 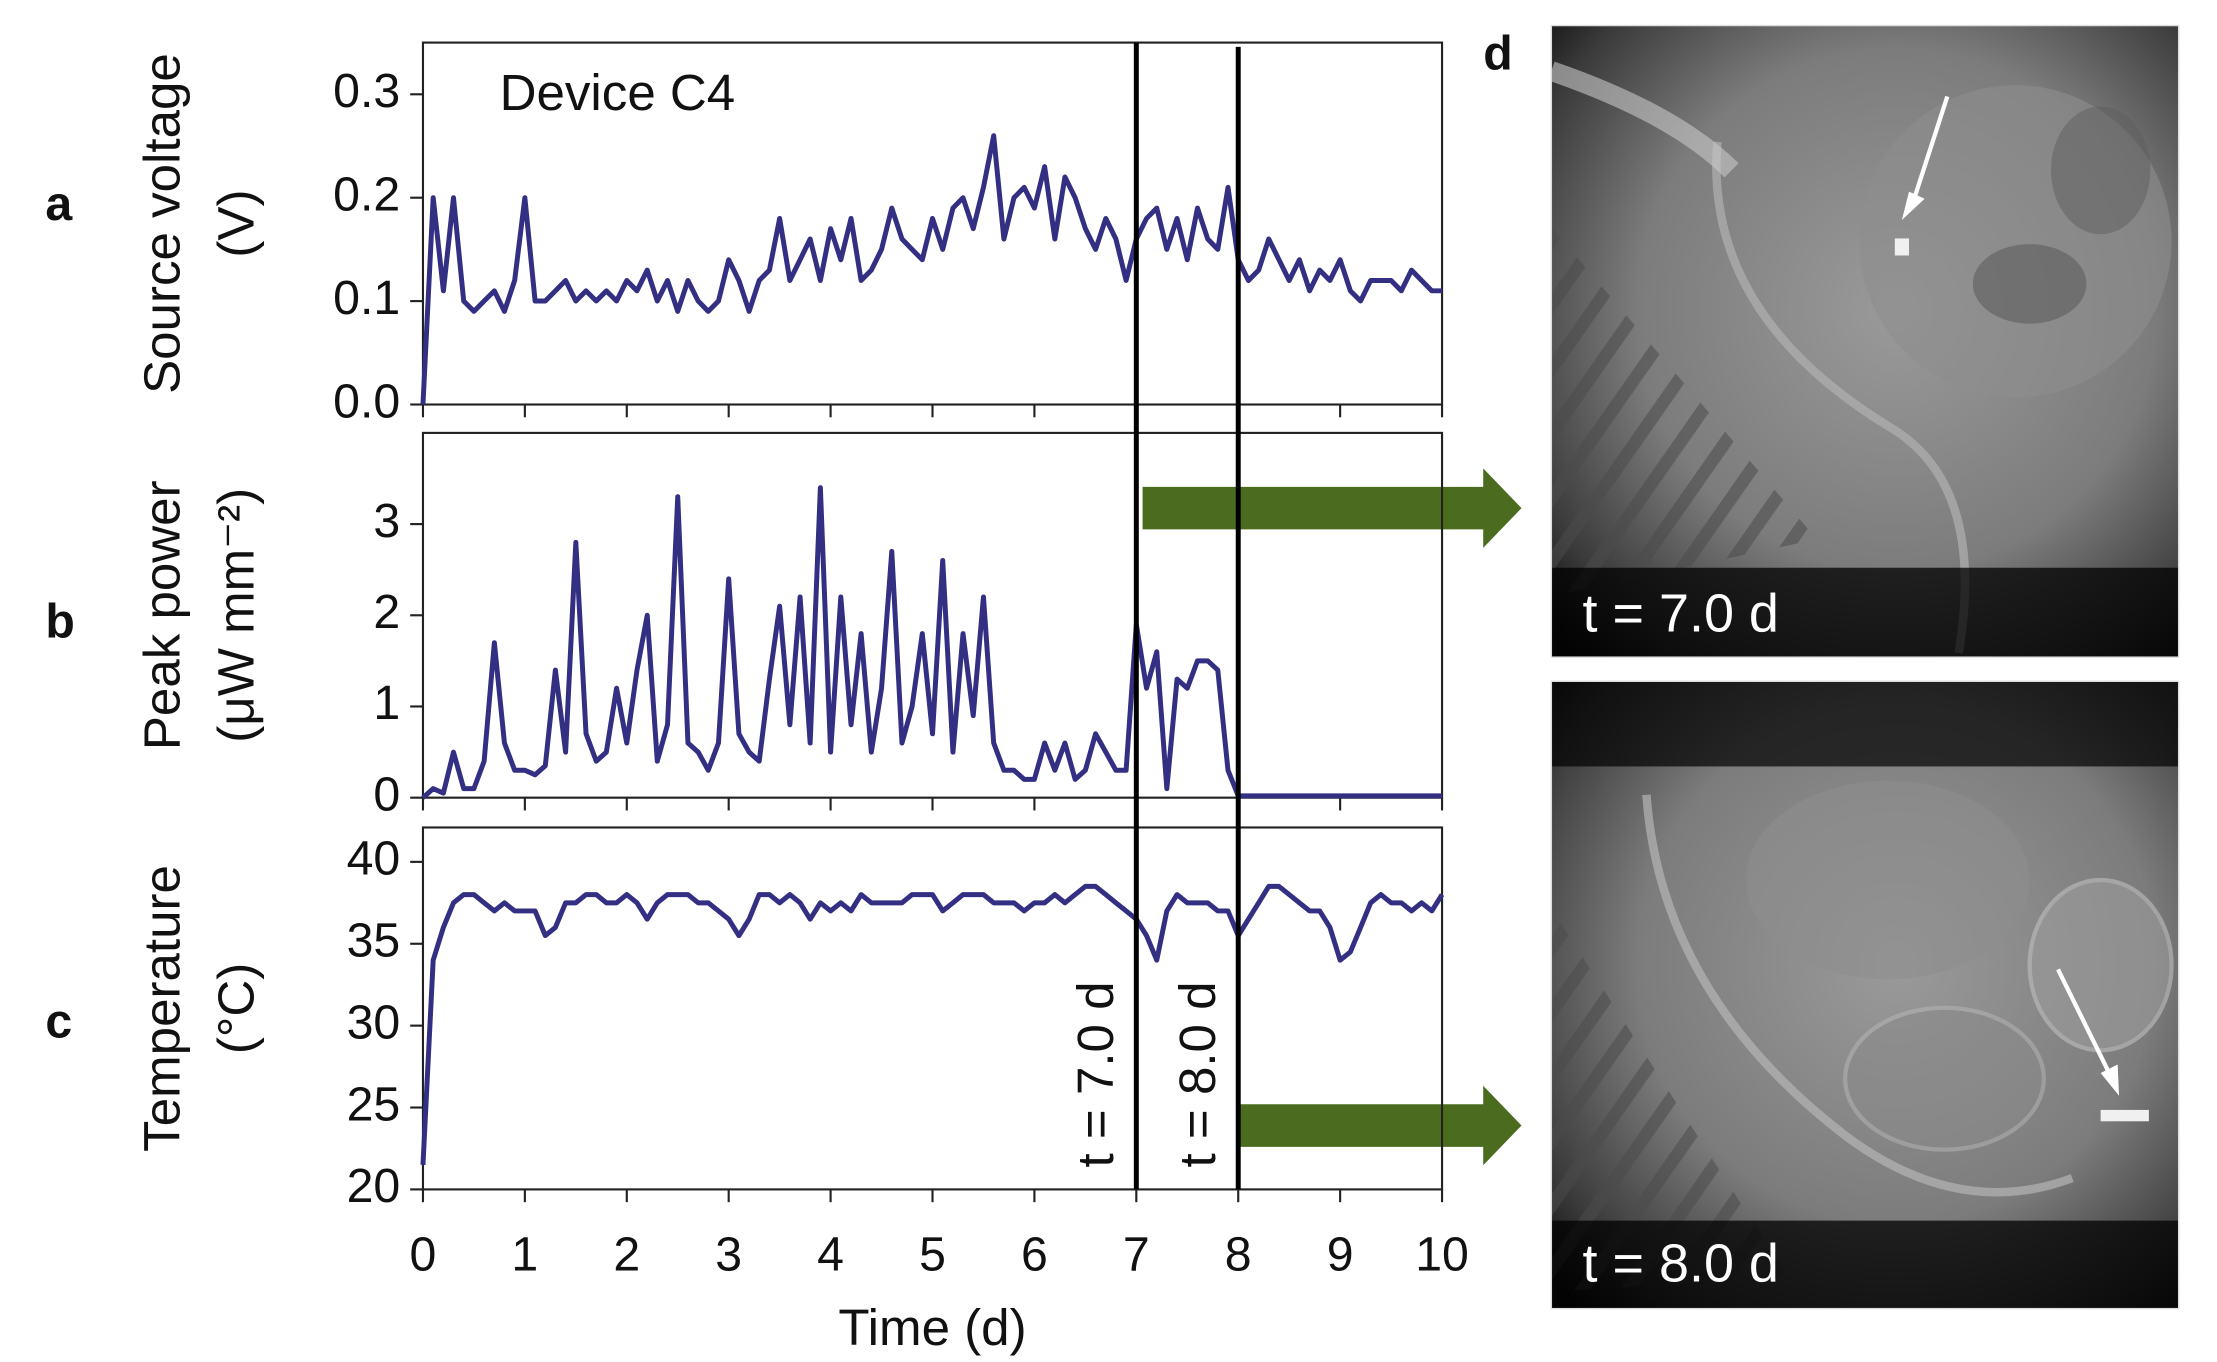 What do you see at coordinates (59, 204) in the screenshot?
I see `panel-label: a` at bounding box center [59, 204].